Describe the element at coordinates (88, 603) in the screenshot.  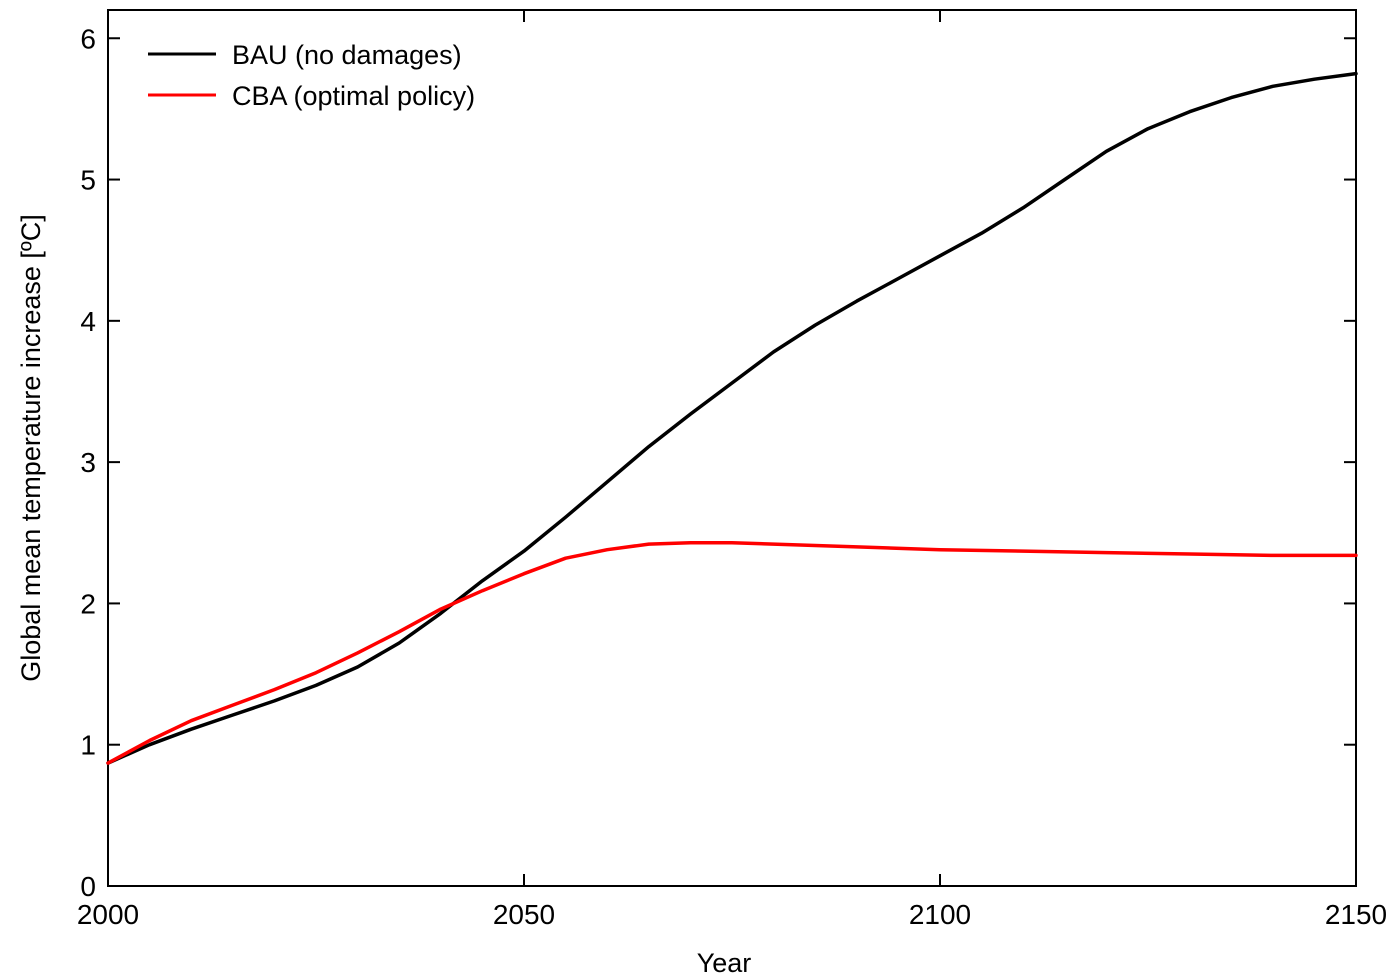
I see `y-tick-label: 2` at that location.